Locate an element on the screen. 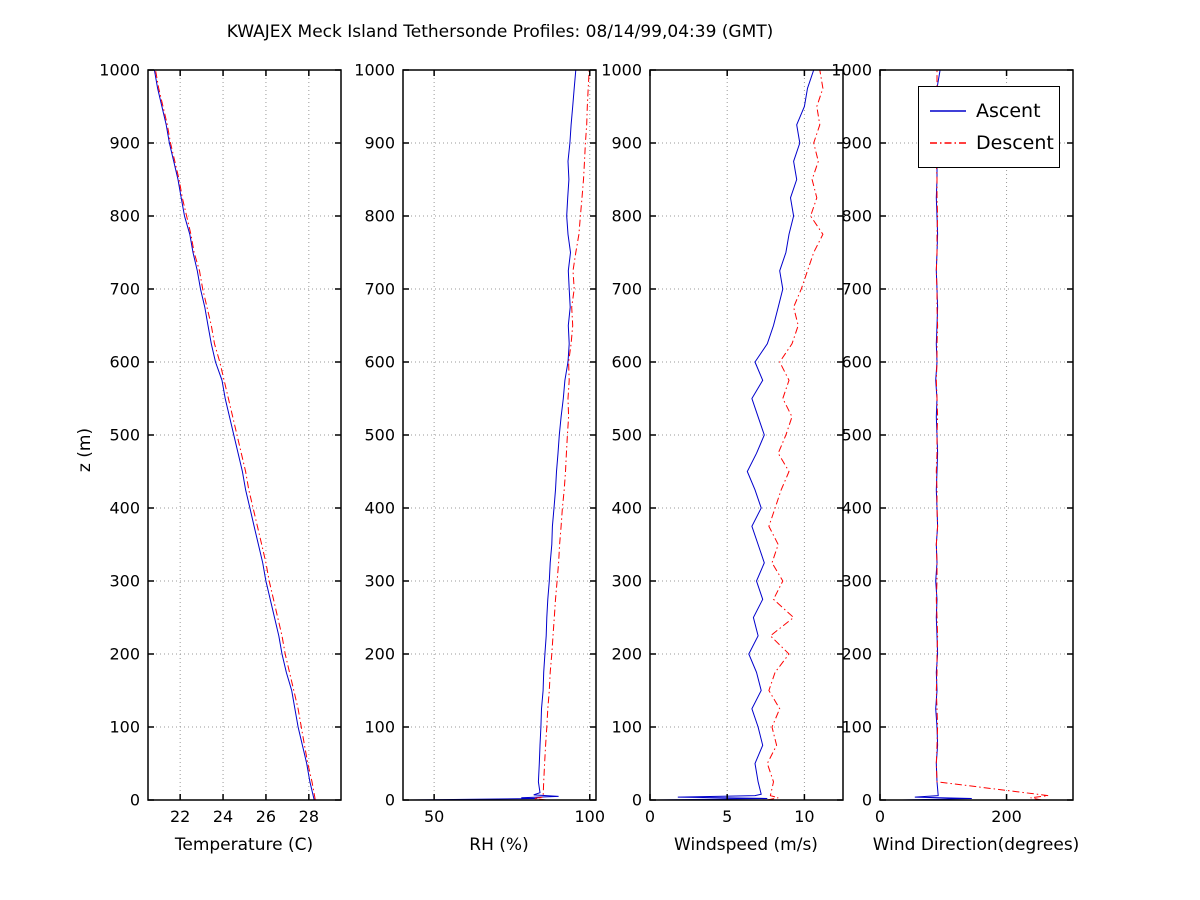 This screenshot has height=900, width=1200. wind-direction-x-axis-label: Wind Direction(degrees) is located at coordinates (976, 845).